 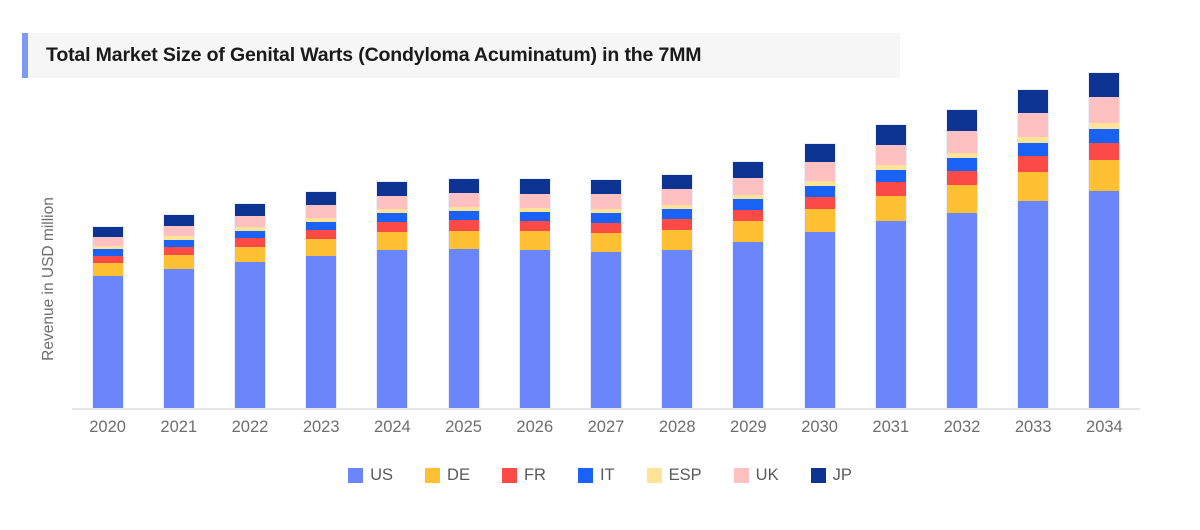 What do you see at coordinates (250, 221) in the screenshot?
I see `bar-segment-uk-2022` at bounding box center [250, 221].